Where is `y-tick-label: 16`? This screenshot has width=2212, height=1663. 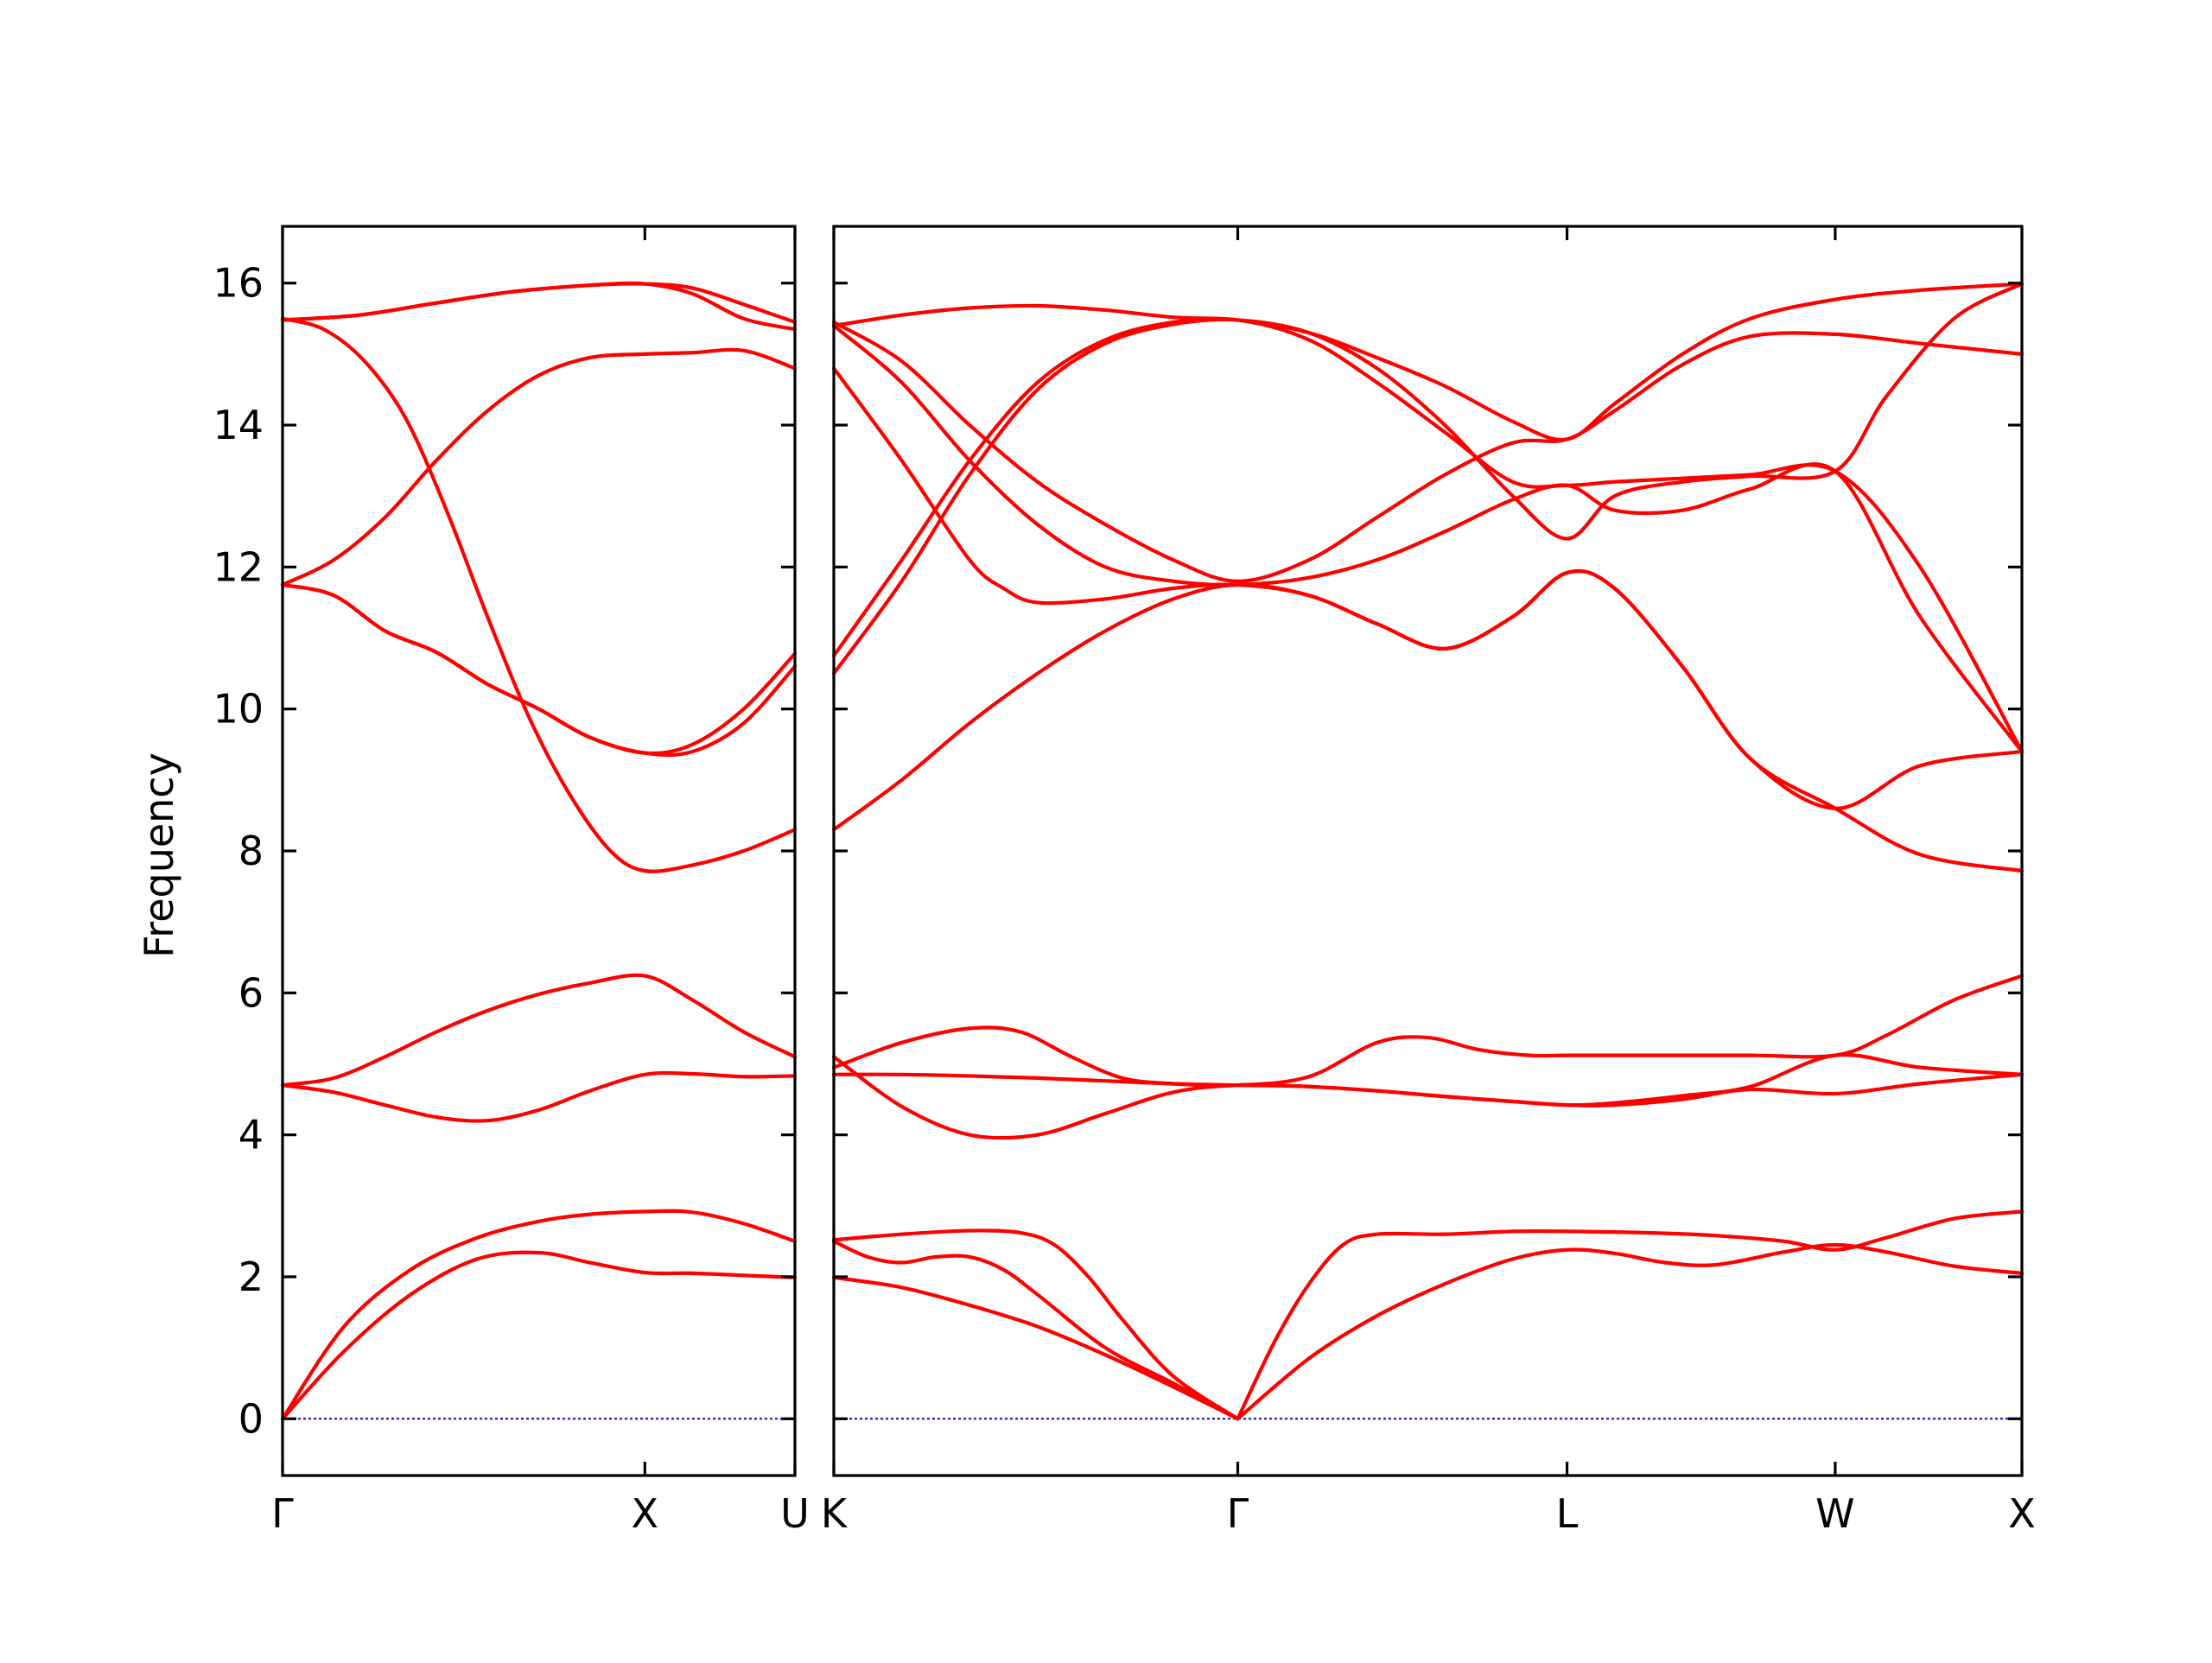 y-tick-label: 16 is located at coordinates (238, 283).